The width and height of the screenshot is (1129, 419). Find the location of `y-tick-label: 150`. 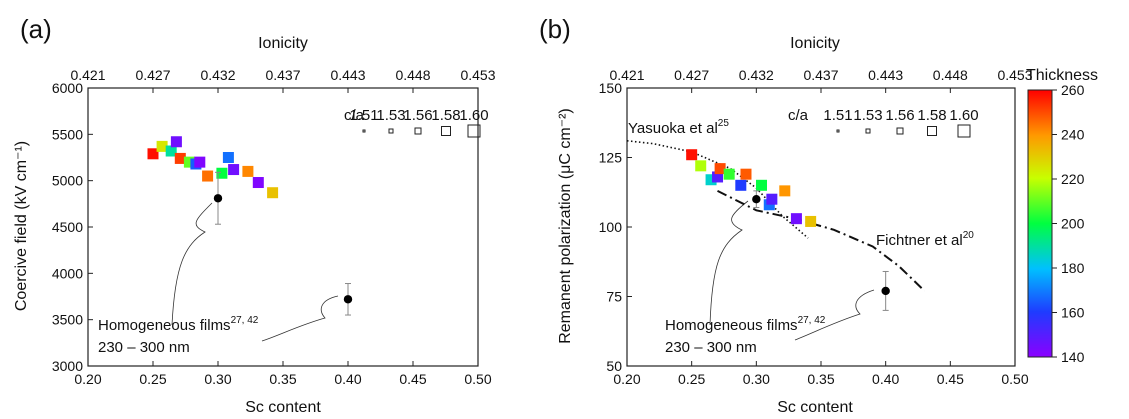

y-tick-label: 150 is located at coordinates (611, 88).